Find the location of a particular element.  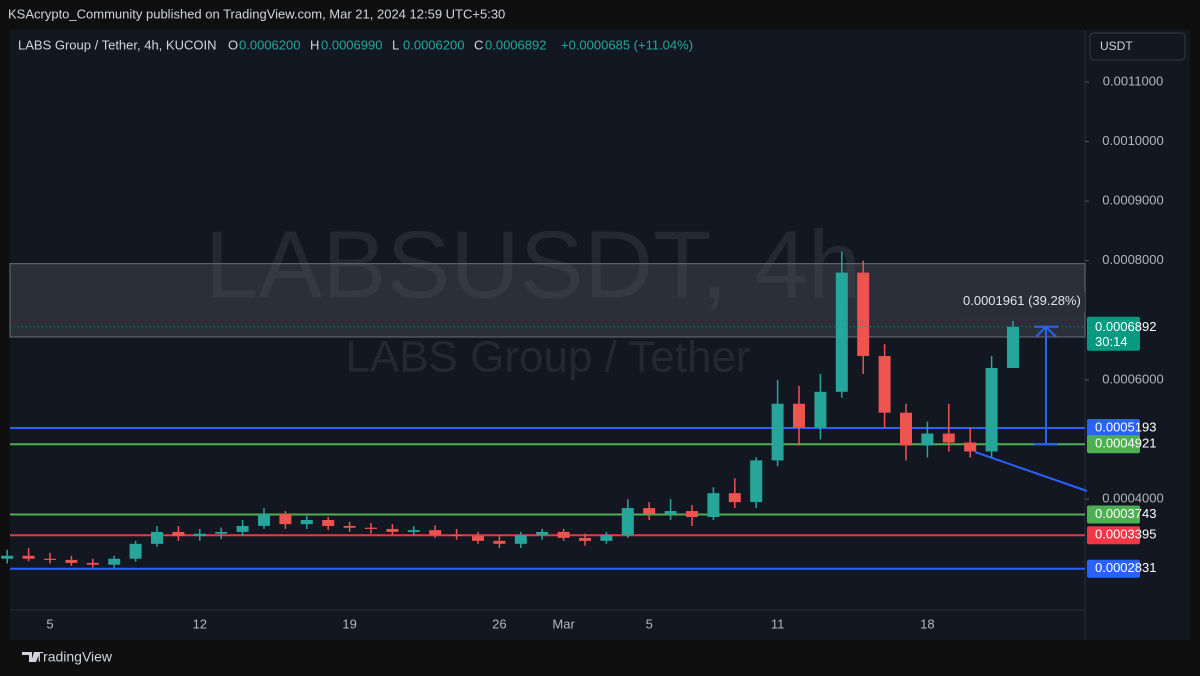

y-tick-label: 0.0006000 is located at coordinates (1132, 378).